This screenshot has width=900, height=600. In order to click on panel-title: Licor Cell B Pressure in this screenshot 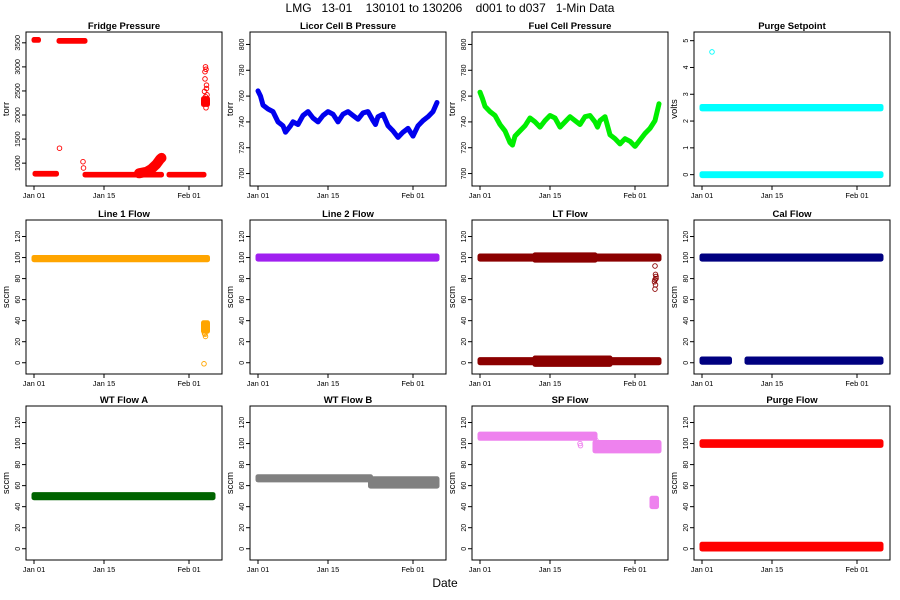, I will do `click(348, 26)`.